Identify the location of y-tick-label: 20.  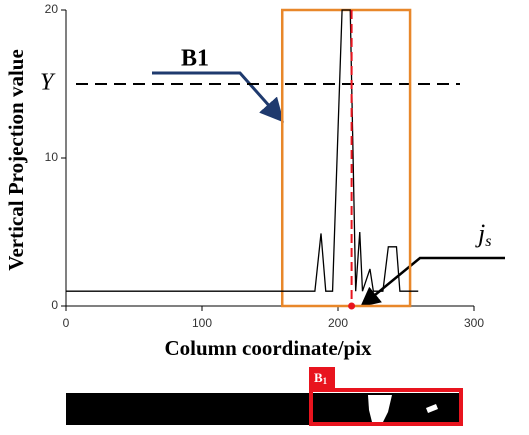
(52, 9).